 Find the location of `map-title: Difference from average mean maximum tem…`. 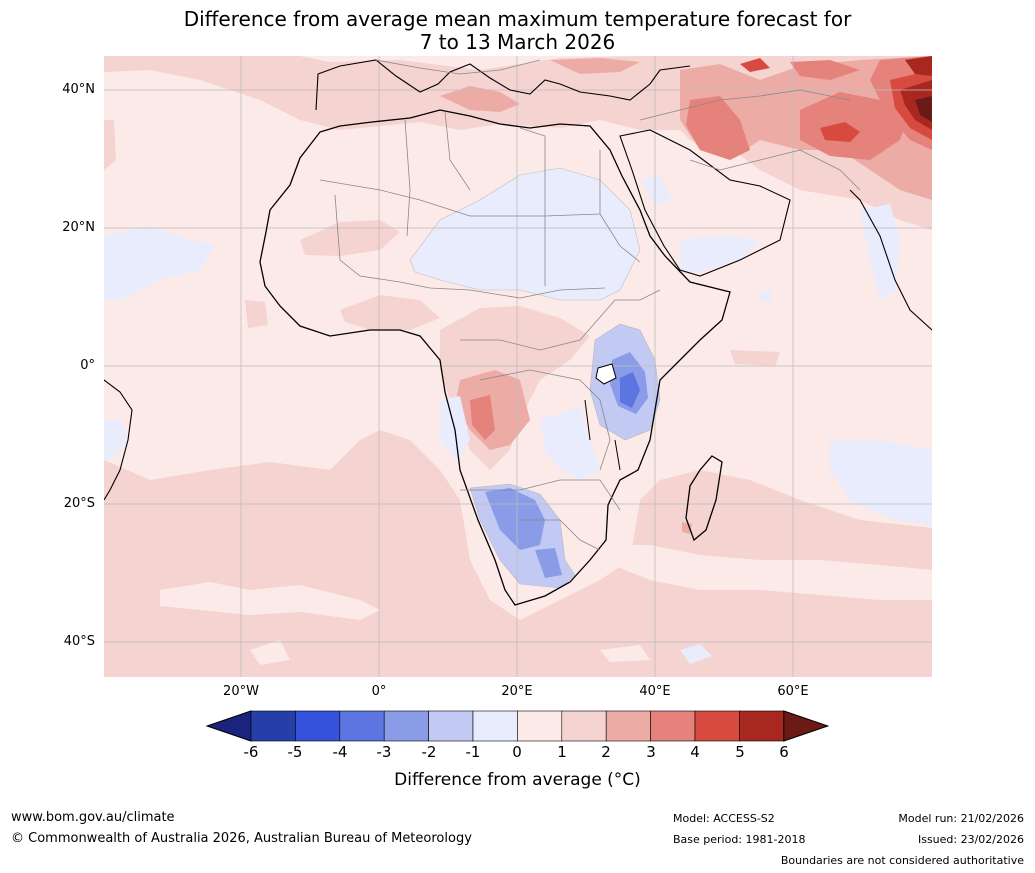

map-title: Difference from average mean maximum tem… is located at coordinates (517, 31).